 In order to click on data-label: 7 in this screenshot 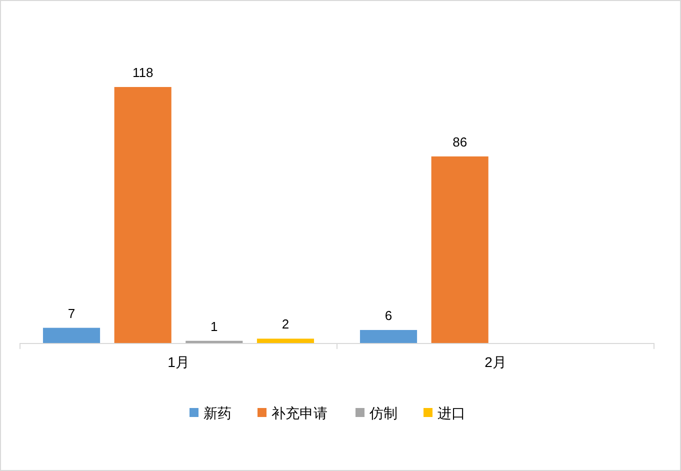, I will do `click(72, 313)`.